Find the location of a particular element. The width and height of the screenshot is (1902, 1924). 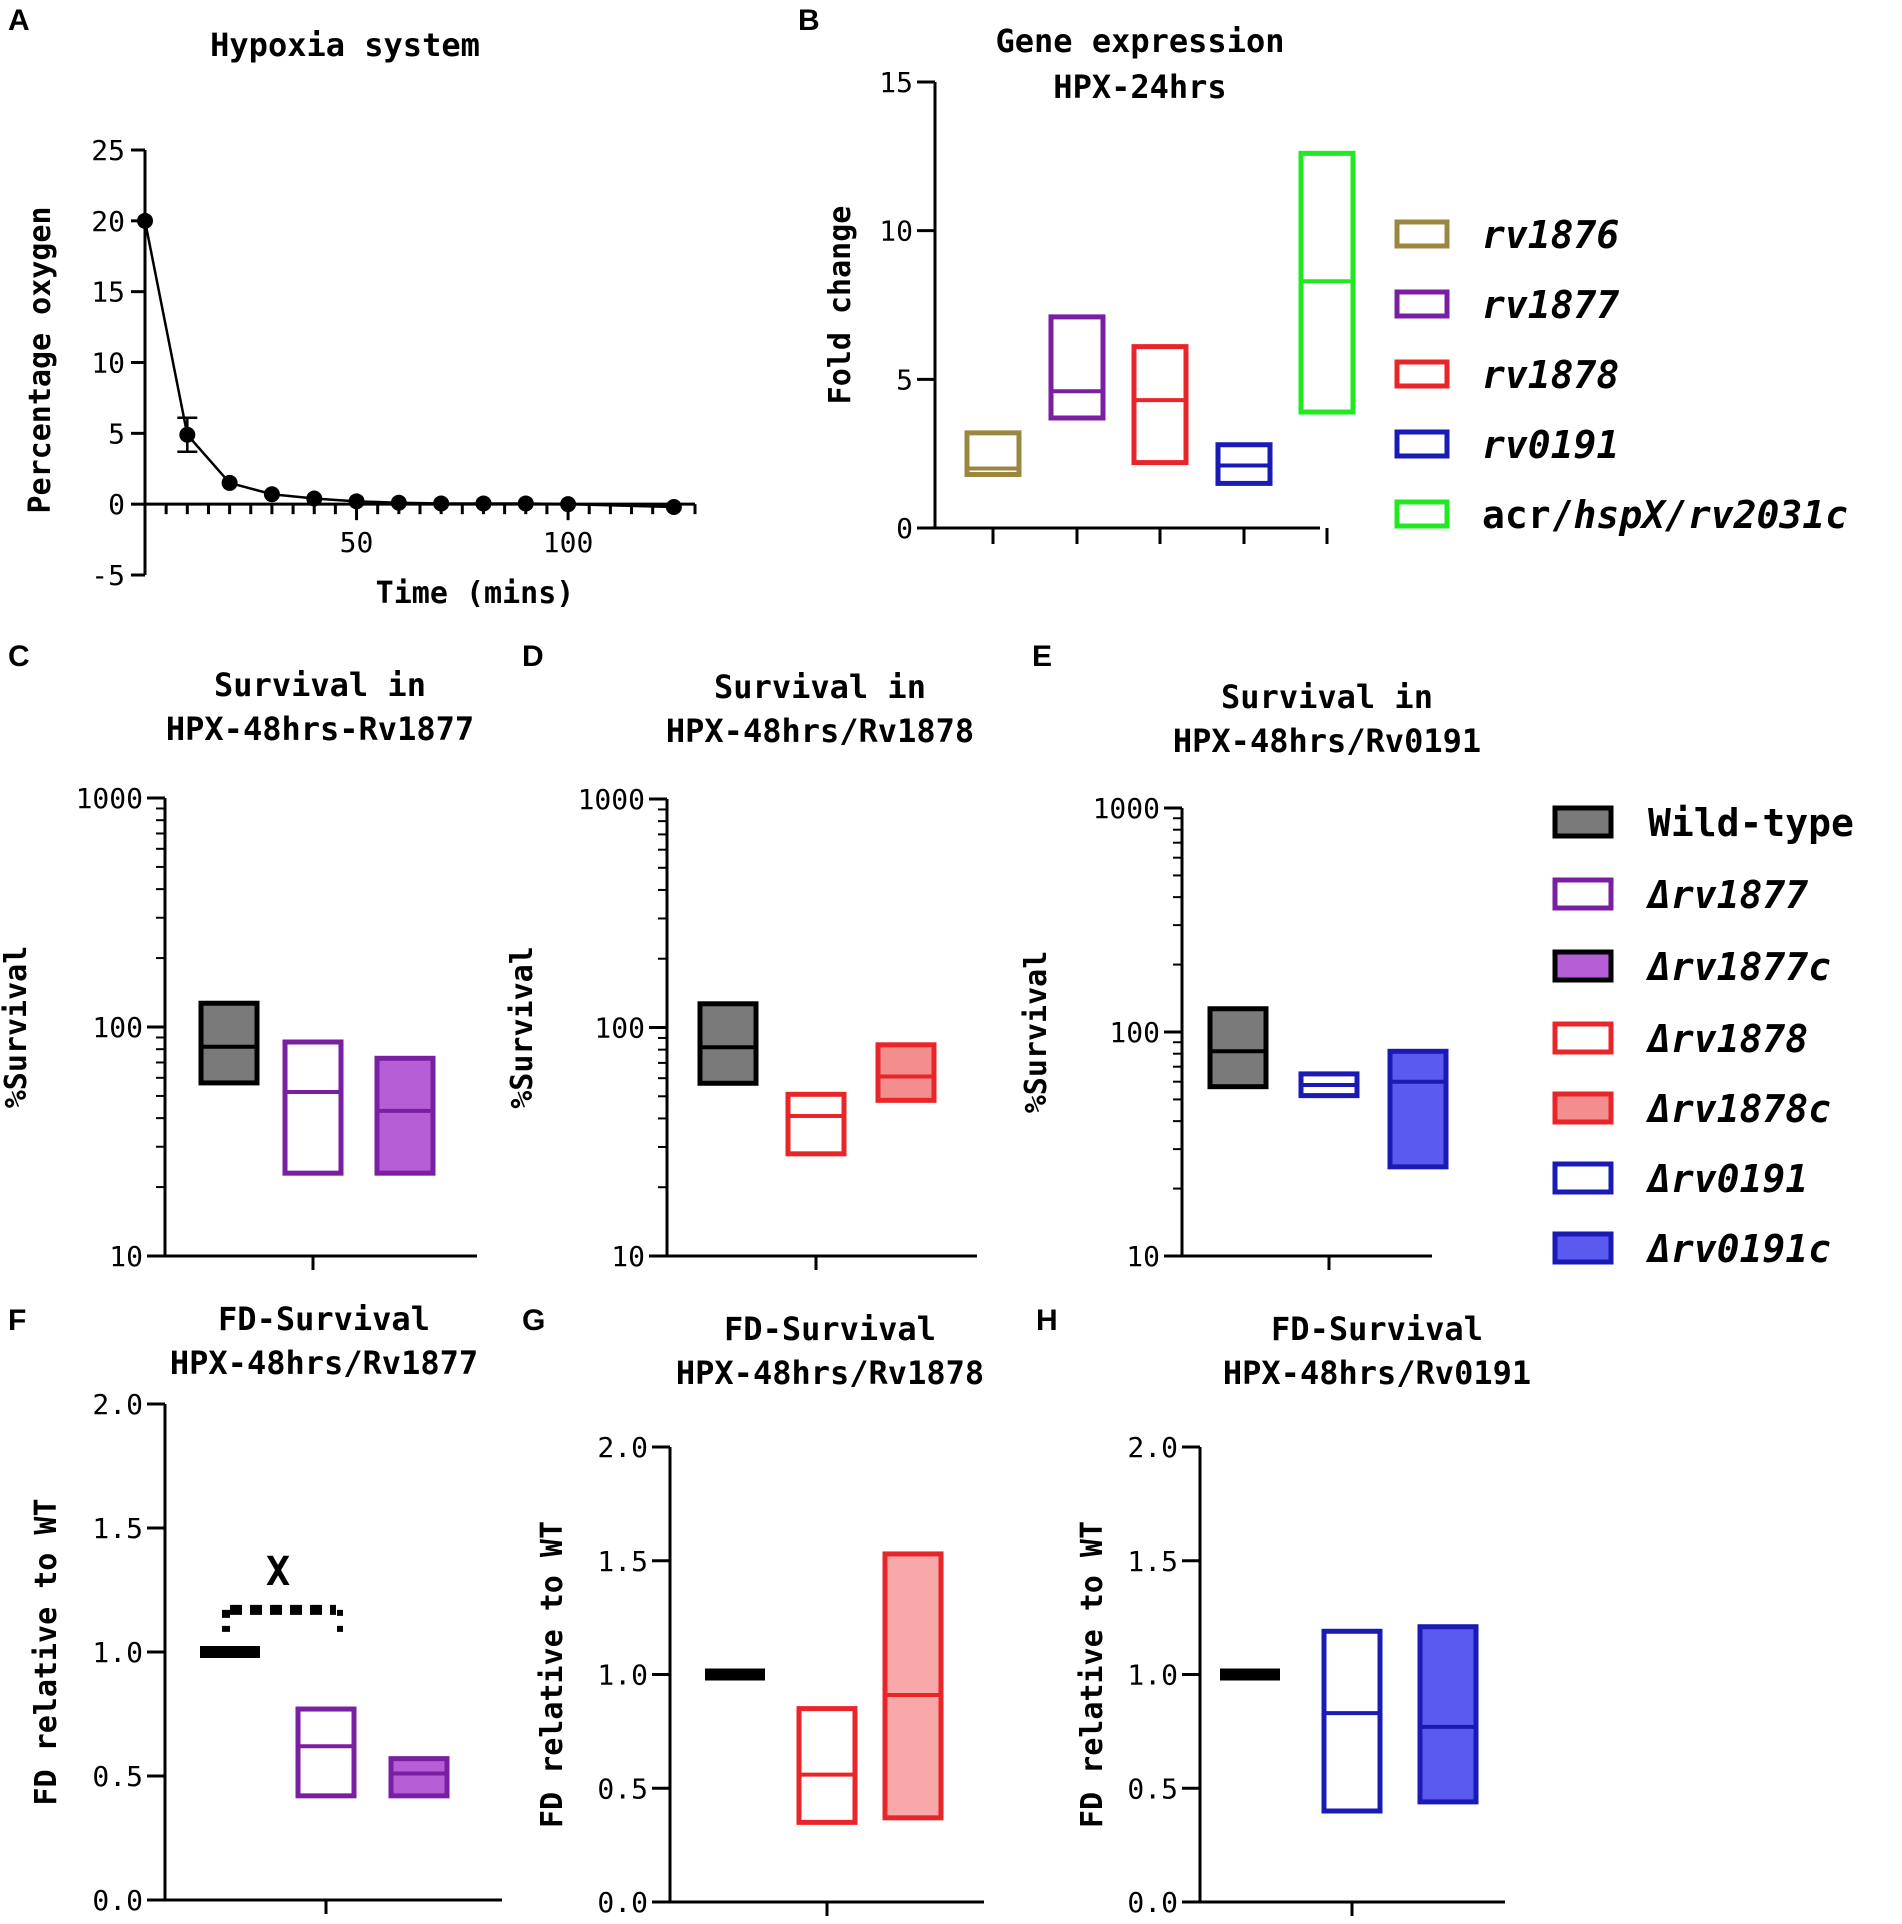

chart-b-legend-label-rv1878: rv1878 is located at coordinates (1550, 375).